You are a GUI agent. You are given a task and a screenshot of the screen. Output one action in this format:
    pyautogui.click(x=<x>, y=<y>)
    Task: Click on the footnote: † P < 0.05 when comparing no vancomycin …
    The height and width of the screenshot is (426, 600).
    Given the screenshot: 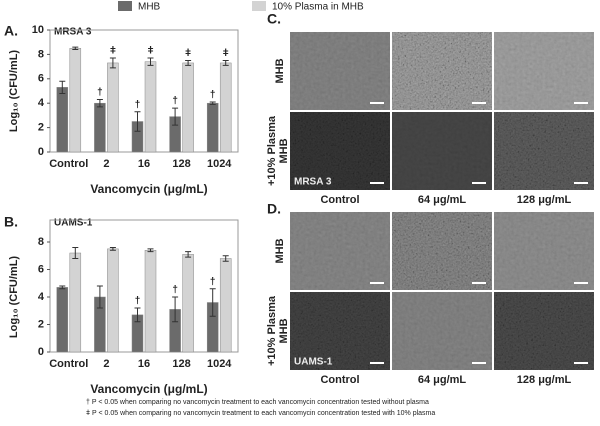 What is the action you would take?
    pyautogui.click(x=257, y=402)
    